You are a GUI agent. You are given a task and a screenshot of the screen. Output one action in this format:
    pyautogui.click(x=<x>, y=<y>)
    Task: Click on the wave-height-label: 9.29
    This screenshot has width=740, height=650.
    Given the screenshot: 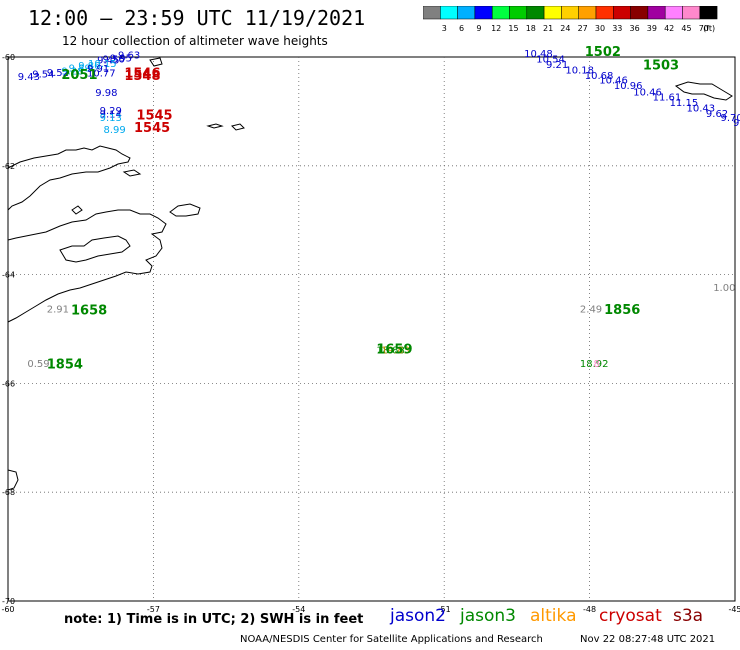 What is the action you would take?
    pyautogui.click(x=111, y=111)
    